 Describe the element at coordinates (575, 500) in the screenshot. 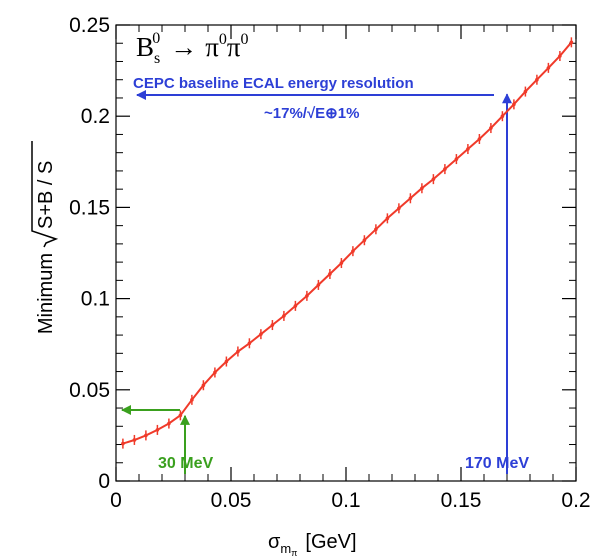

I see `x-tick-label: 0.2` at that location.